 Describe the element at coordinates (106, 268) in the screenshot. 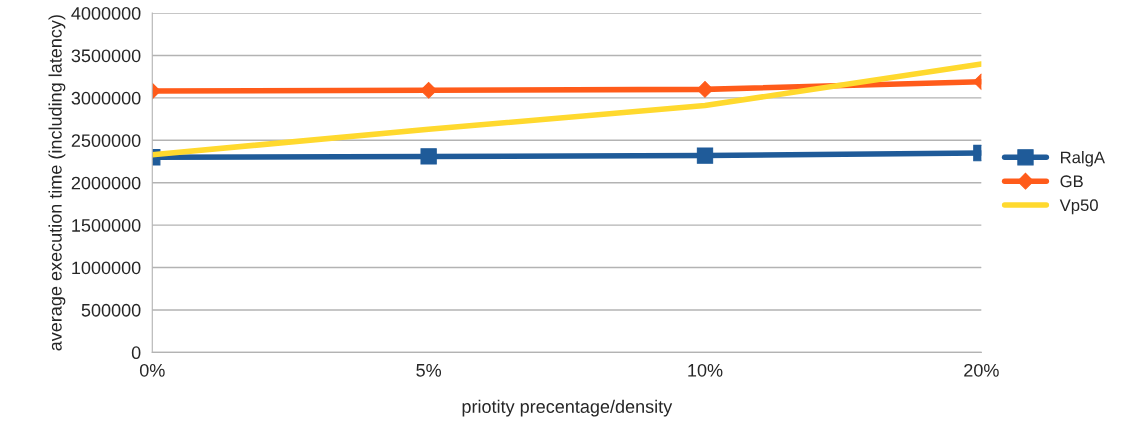

I see `y-tick-label: 1000000` at that location.